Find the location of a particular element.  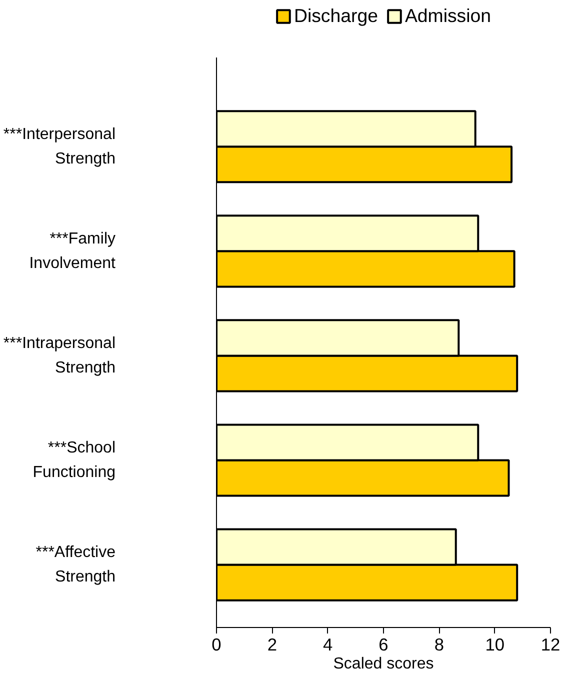

x-axis-title: Scaled scores is located at coordinates (383, 664).